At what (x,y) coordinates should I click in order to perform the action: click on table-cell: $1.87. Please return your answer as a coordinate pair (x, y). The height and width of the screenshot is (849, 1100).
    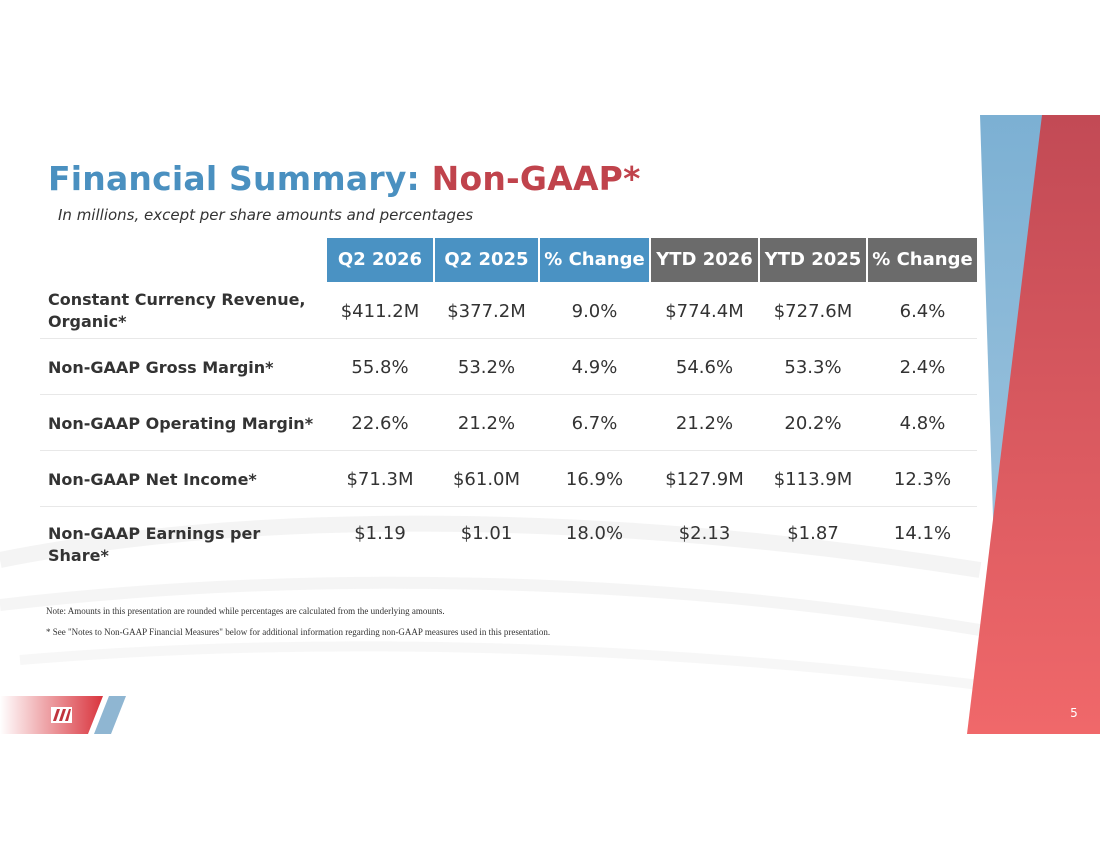
    Looking at the image, I should click on (813, 533).